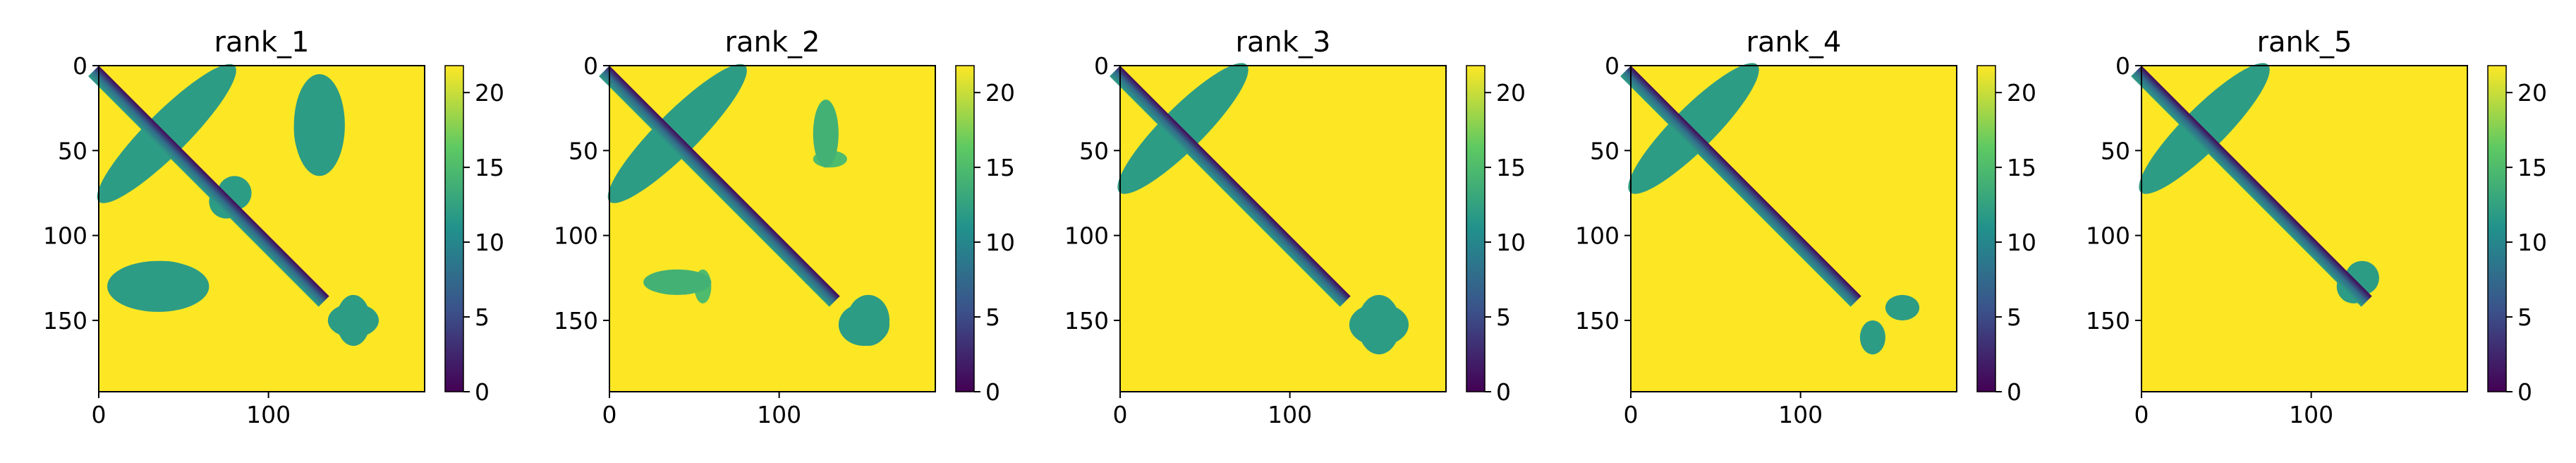 This screenshot has height=463, width=2576. I want to click on chart-title: rank_4, so click(1794, 42).